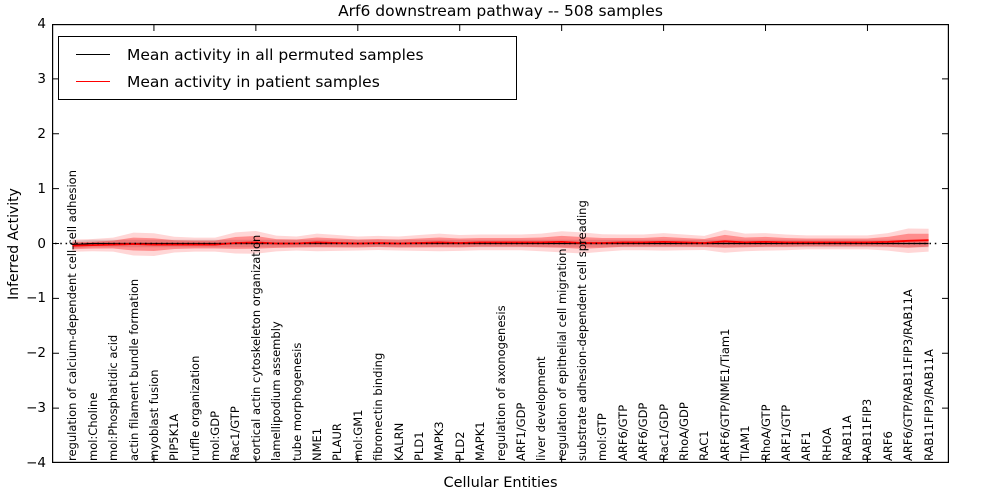 This screenshot has width=1000, height=500. I want to click on x-tick-label: mol:GTP, so click(602, 437).